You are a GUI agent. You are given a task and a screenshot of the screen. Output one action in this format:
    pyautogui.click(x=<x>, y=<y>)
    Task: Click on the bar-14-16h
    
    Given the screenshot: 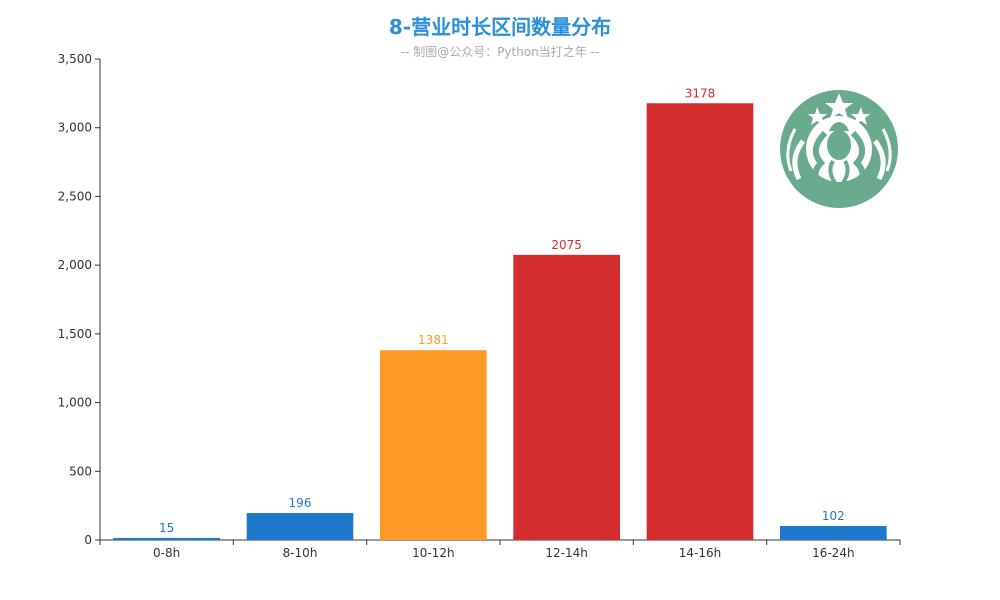 What is the action you would take?
    pyautogui.click(x=700, y=321)
    